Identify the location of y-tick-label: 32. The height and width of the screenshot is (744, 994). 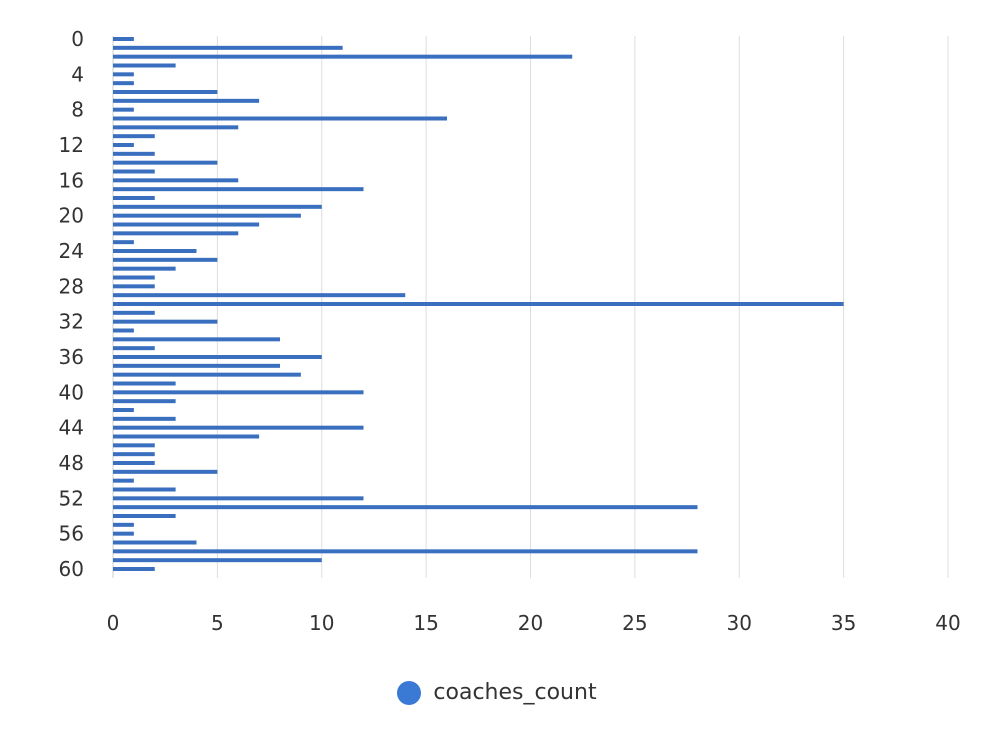
(71, 322).